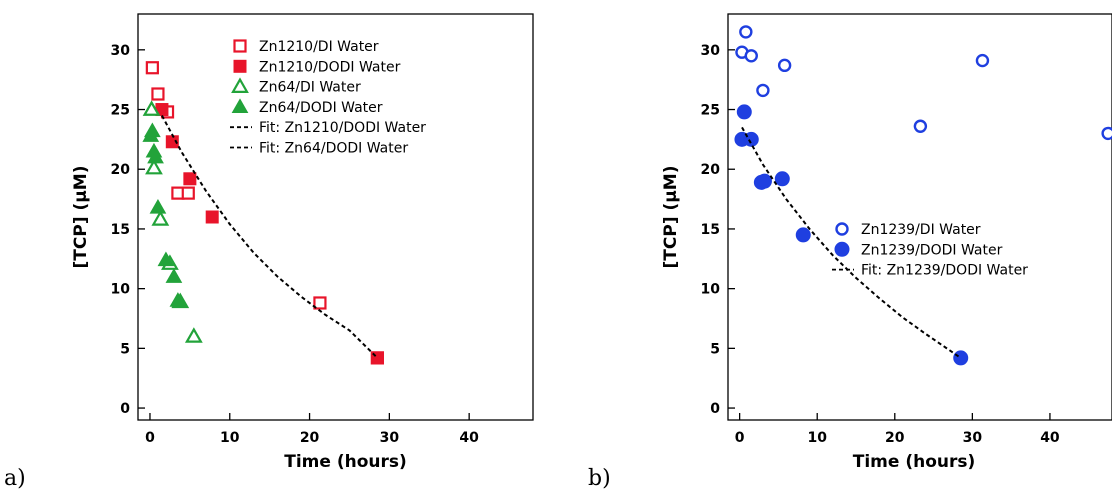 This screenshot has width=1112, height=498. I want to click on legend-entry-label: Zn64/DI Water, so click(310, 88).